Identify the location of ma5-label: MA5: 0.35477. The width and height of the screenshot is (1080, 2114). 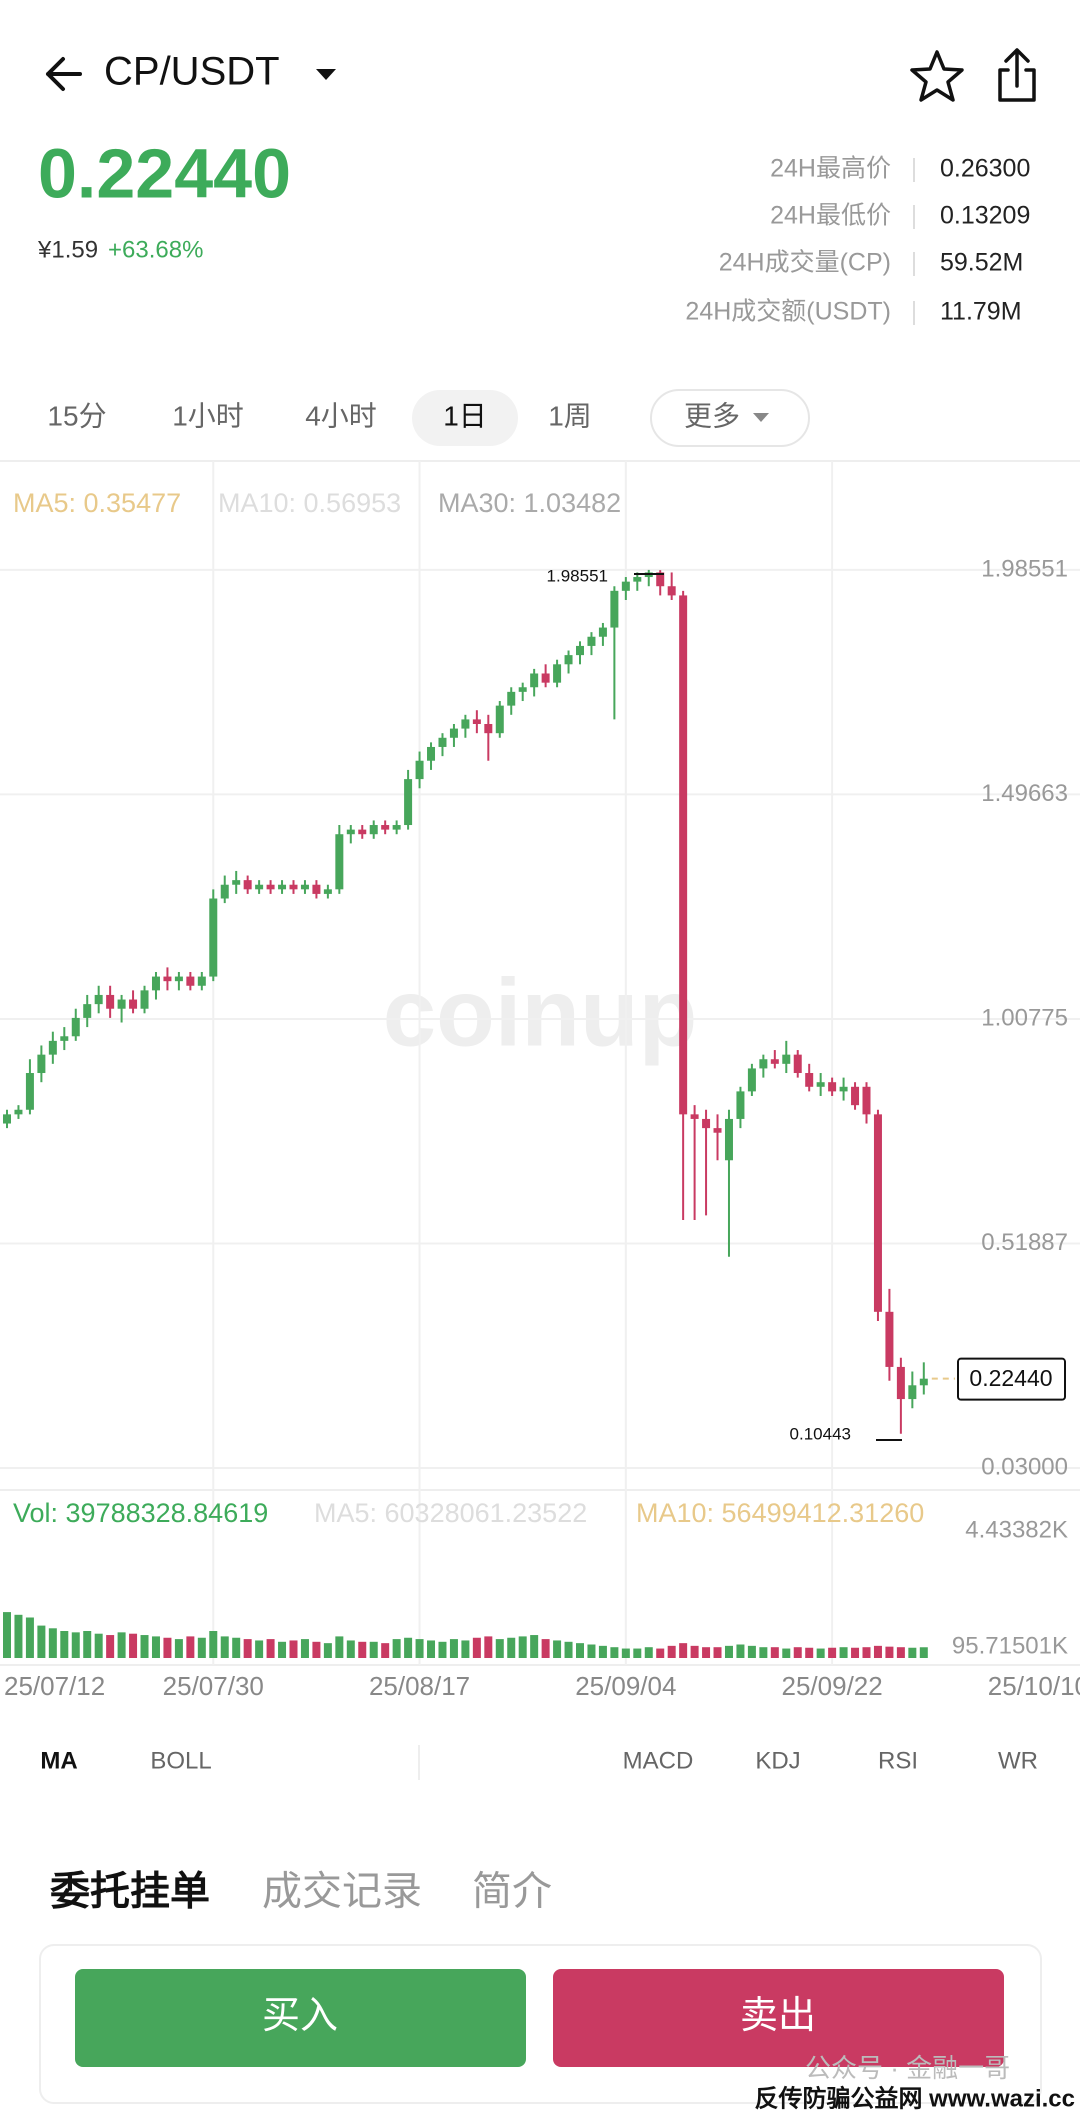
(97, 503).